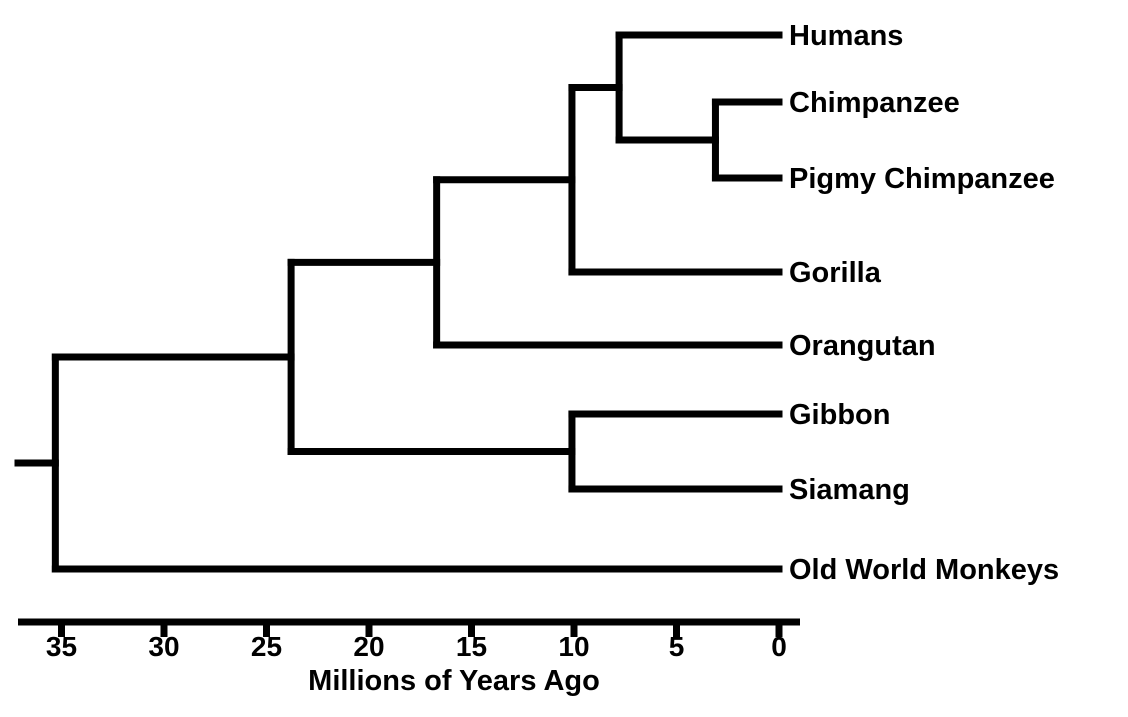 The image size is (1128, 717). I want to click on taxon-label-orangutan: Orangutan, so click(862, 346).